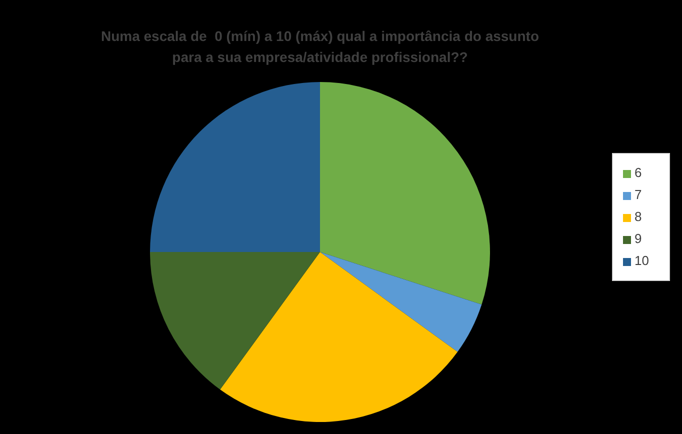 Image resolution: width=682 pixels, height=434 pixels. What do you see at coordinates (641, 260) in the screenshot?
I see `legend-label: 10` at bounding box center [641, 260].